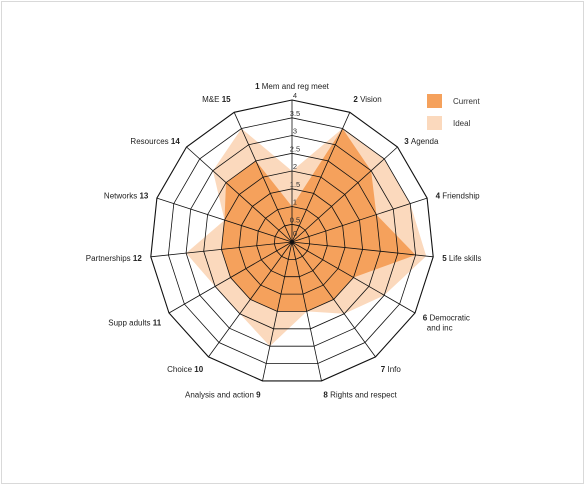 Image resolution: width=585 pixels, height=487 pixels. Describe the element at coordinates (363, 395) in the screenshot. I see `axis-label-text: Rights and respect` at that location.